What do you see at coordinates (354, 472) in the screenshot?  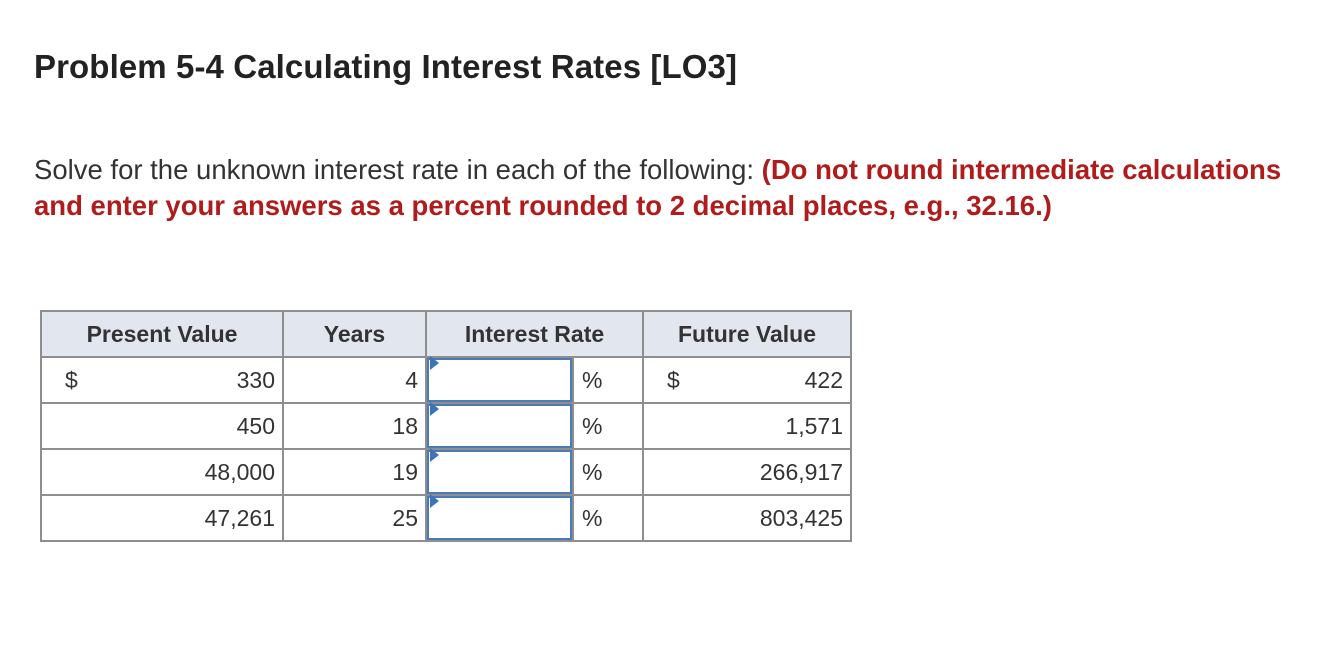 I see `years-cell: 19` at bounding box center [354, 472].